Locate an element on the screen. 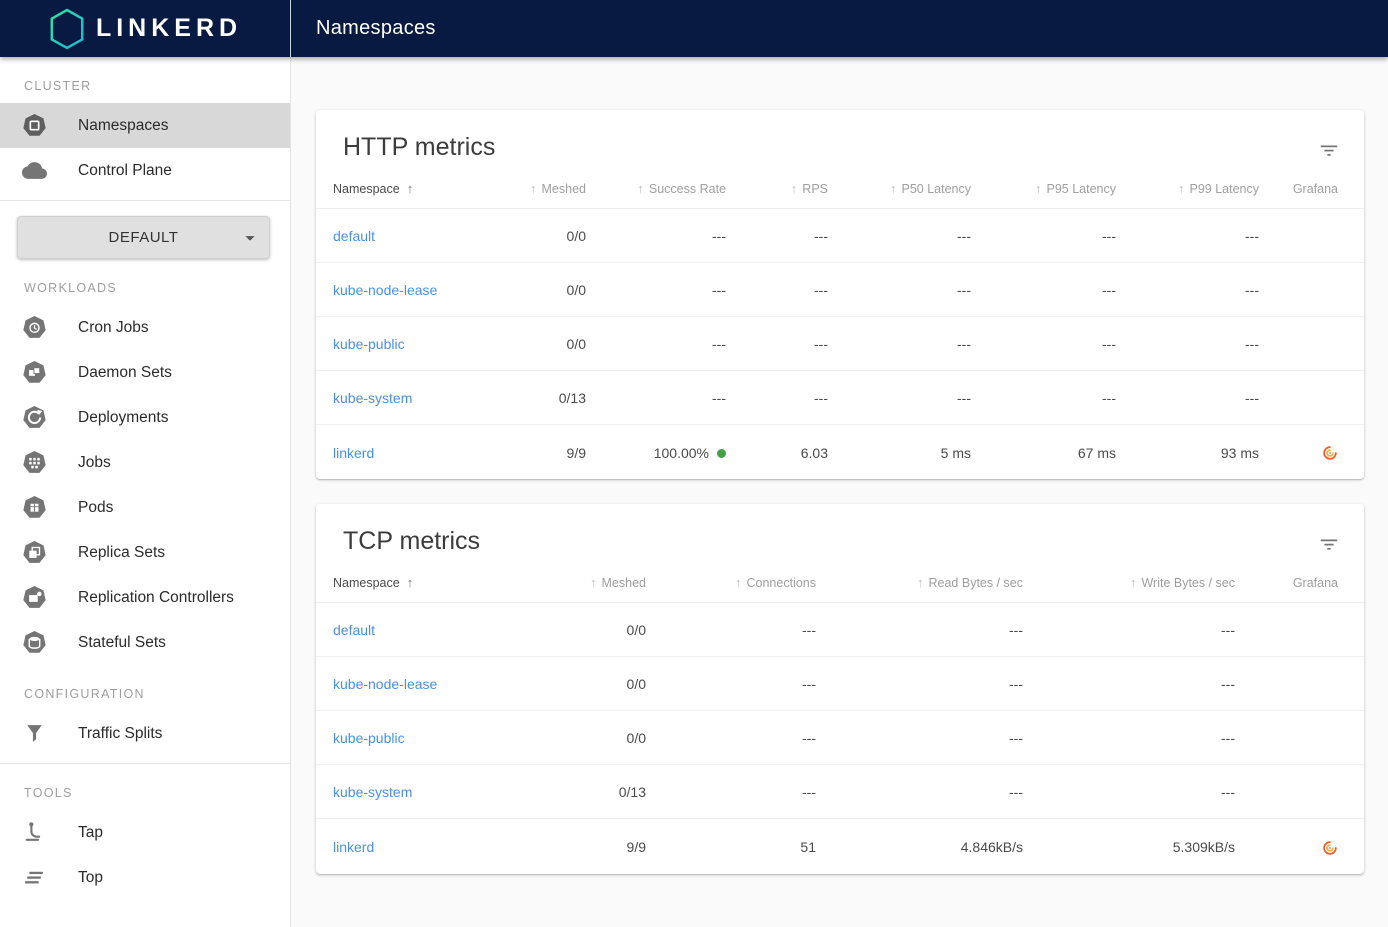 This screenshot has height=927, width=1388. sidebar-item-label: Stateful Sets is located at coordinates (122, 642).